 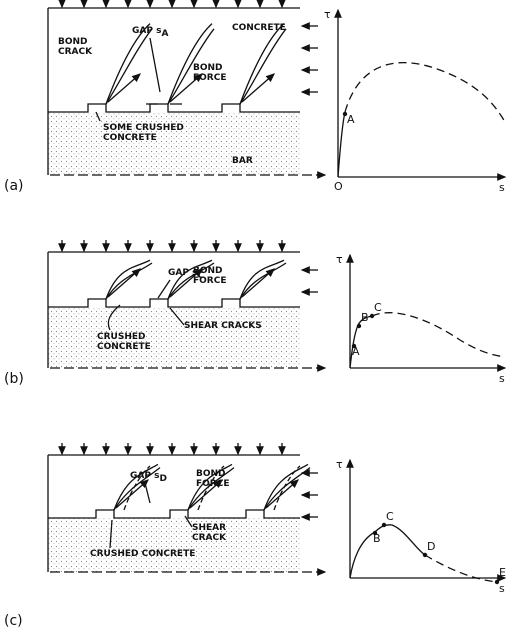 I want to click on gap-label: GAP sA, so click(x=150, y=32).